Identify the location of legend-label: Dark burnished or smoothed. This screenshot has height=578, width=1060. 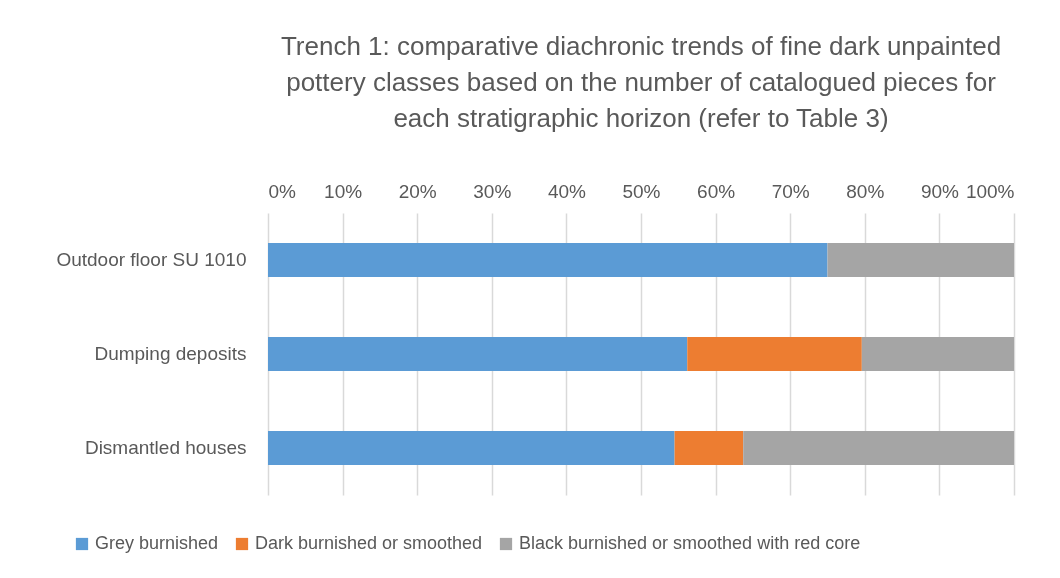
(369, 543).